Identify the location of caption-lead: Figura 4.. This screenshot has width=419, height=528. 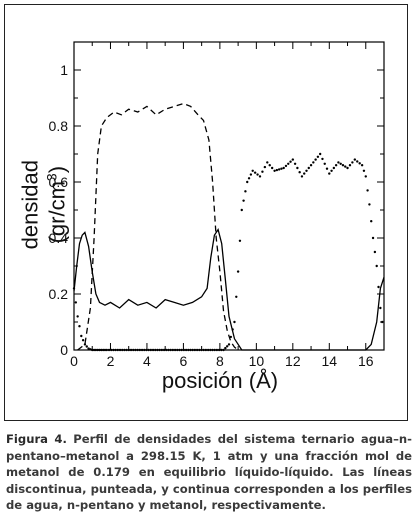
(36, 439).